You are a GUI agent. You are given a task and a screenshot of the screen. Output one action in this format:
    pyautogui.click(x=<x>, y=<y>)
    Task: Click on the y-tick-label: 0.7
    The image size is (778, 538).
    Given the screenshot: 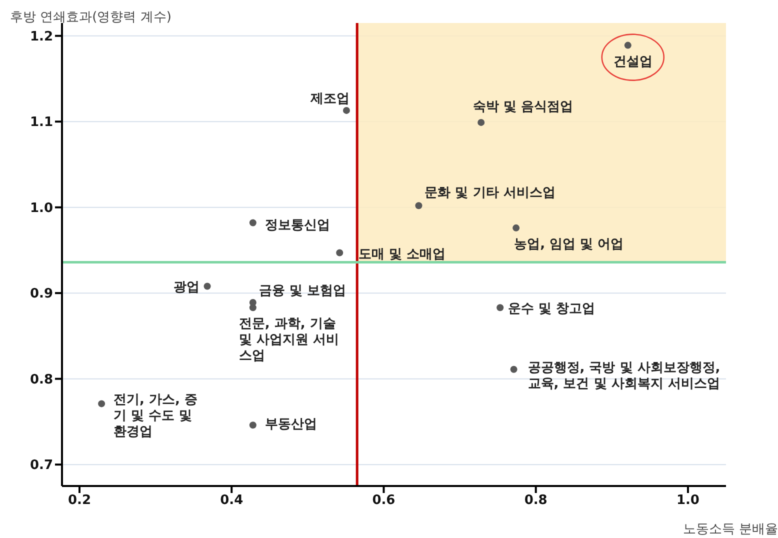 What is the action you would take?
    pyautogui.click(x=41, y=466)
    